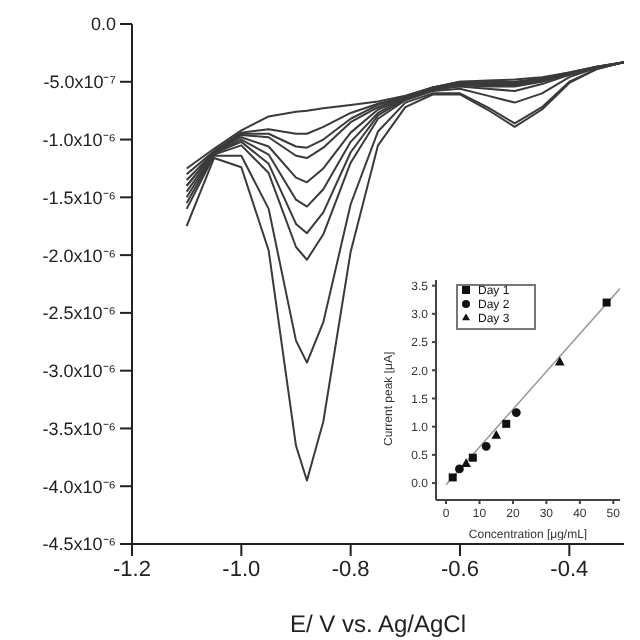  Describe the element at coordinates (79, 139) in the screenshot. I see `y-tick-label: -1.0x10⁻⁶` at that location.